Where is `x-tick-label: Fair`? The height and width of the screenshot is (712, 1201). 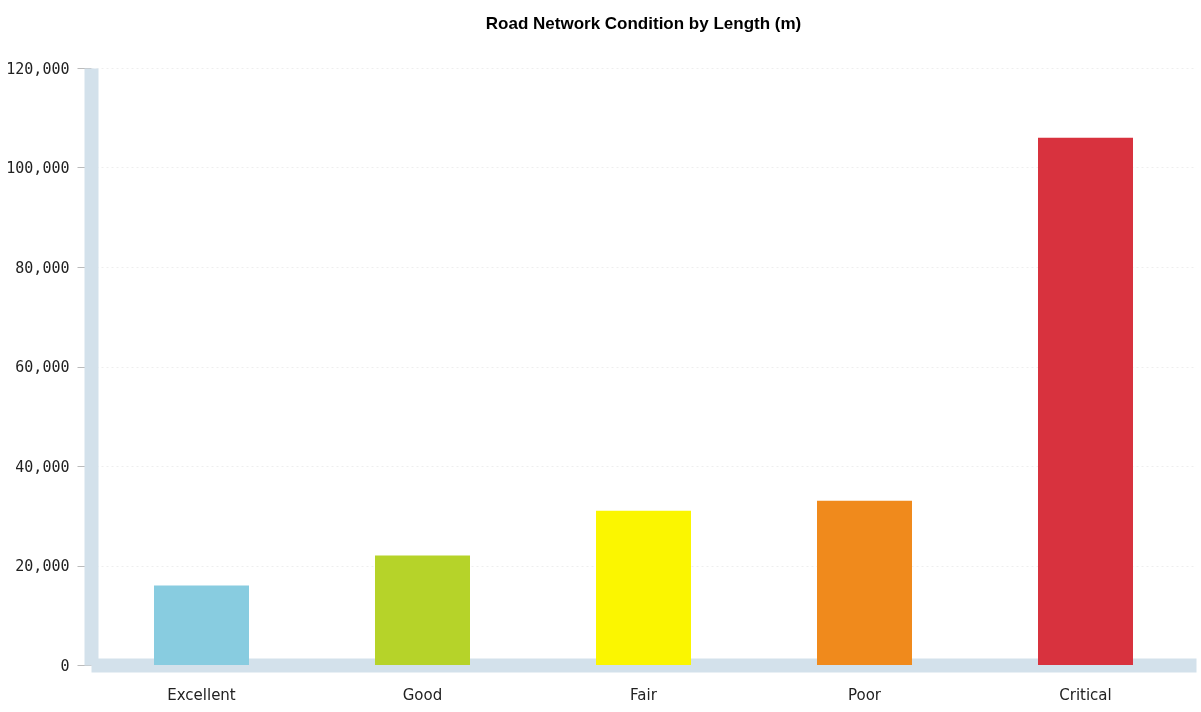
x-tick-label: Fair is located at coordinates (644, 694).